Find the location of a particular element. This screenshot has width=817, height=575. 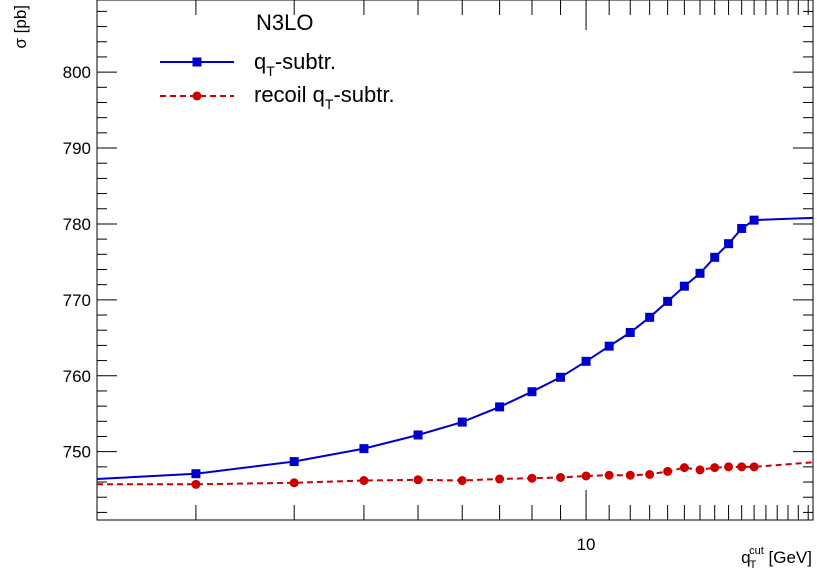

legend-entry-recoil-qt-subtr-post: -subtr. is located at coordinates (363, 94).